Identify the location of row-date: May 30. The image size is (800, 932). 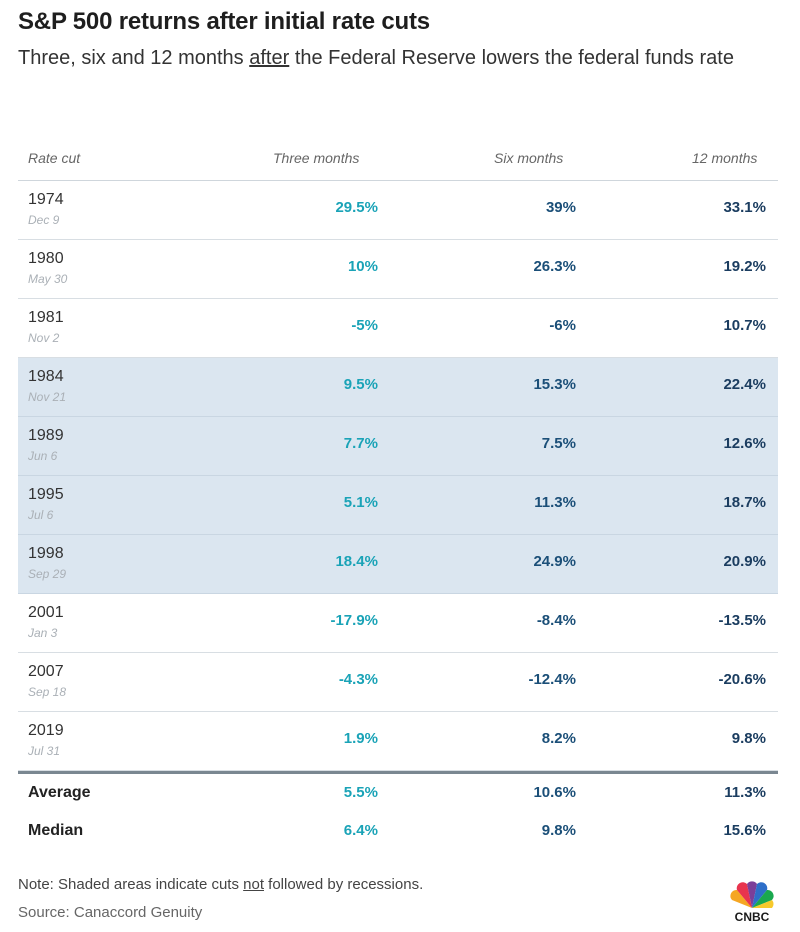
(48, 279).